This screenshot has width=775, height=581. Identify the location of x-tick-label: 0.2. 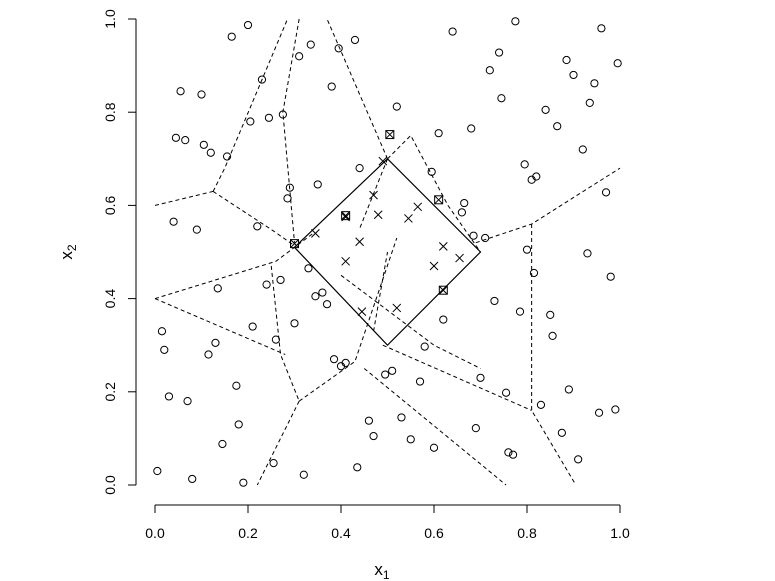
(248, 533).